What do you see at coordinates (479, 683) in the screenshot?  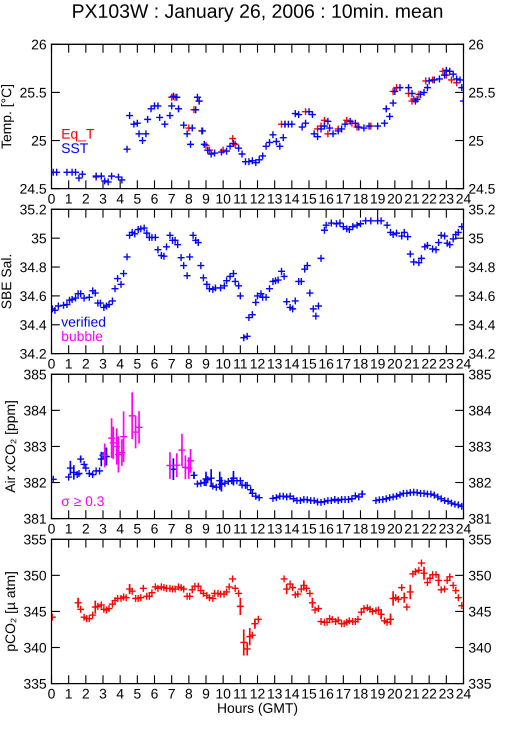 I see `y2-tick-label: 335` at bounding box center [479, 683].